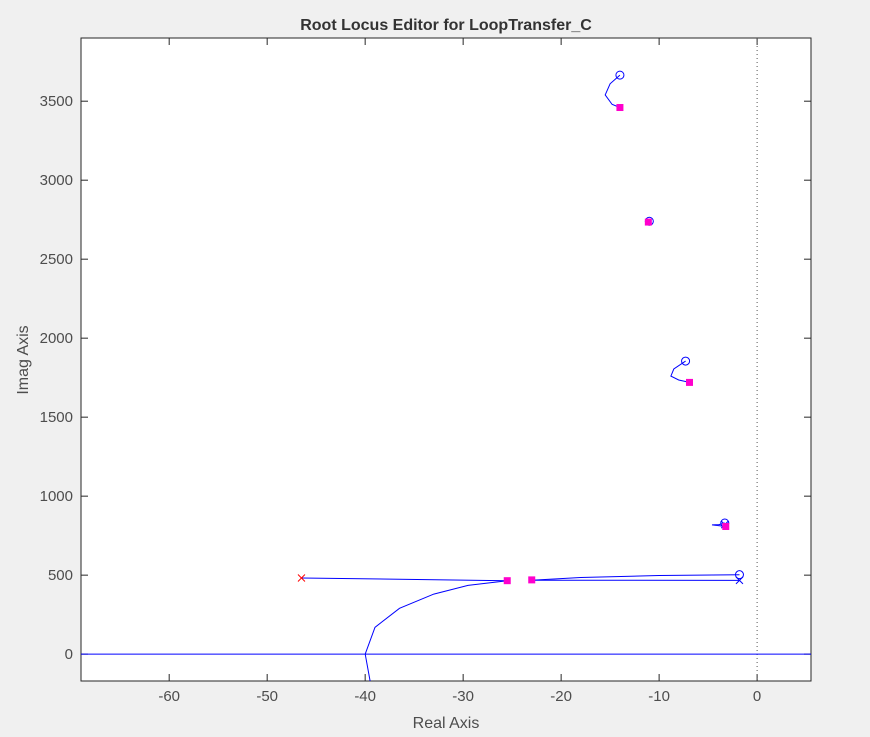 The height and width of the screenshot is (737, 870). What do you see at coordinates (365, 696) in the screenshot?
I see `x-tick-label: -40` at bounding box center [365, 696].